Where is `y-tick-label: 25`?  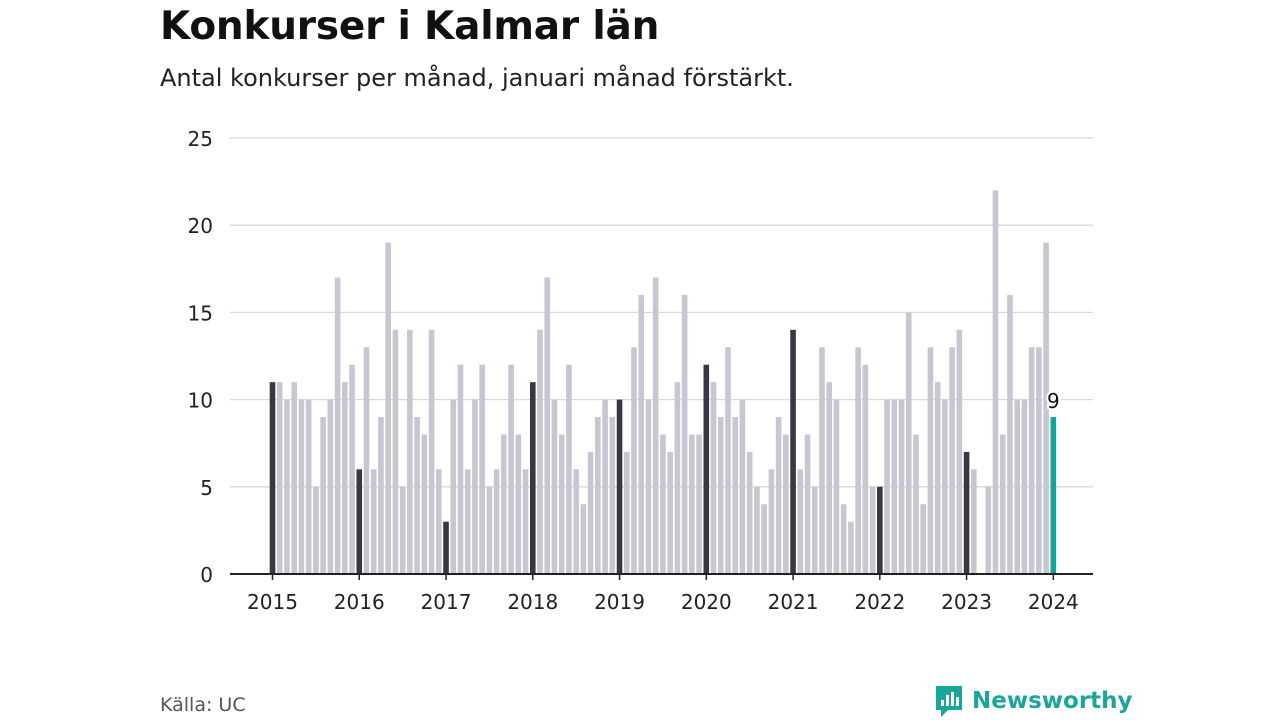 y-tick-label: 25 is located at coordinates (200, 139).